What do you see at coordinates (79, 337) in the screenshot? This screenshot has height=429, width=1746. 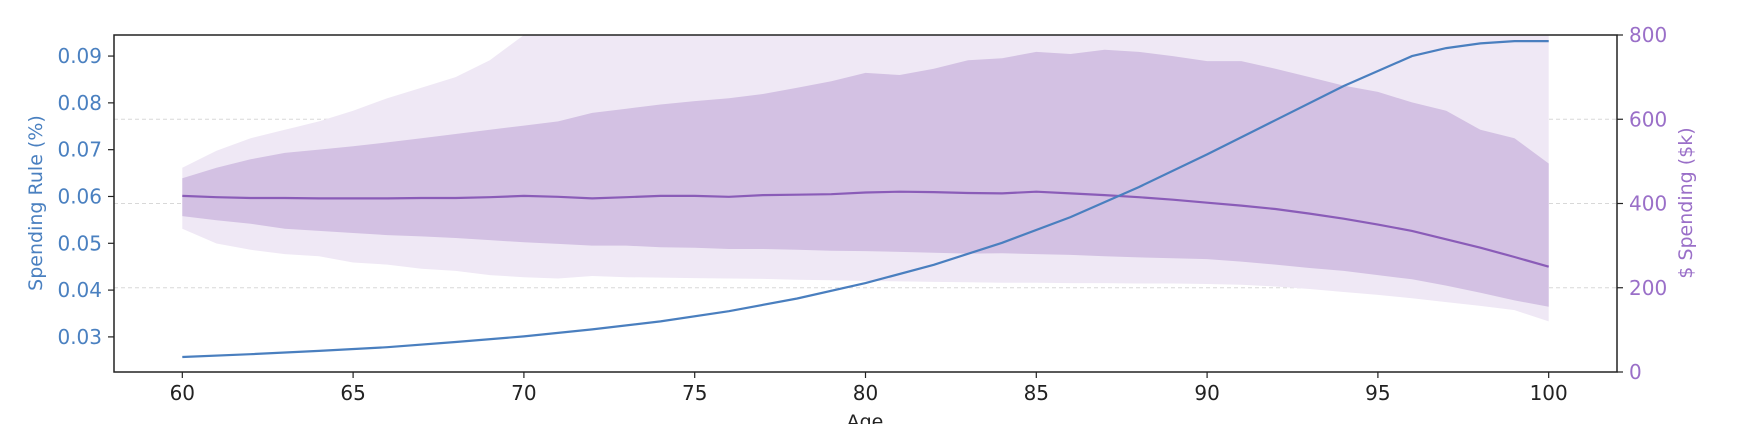 I see `y-left-tick-label: 0.03` at bounding box center [79, 337].